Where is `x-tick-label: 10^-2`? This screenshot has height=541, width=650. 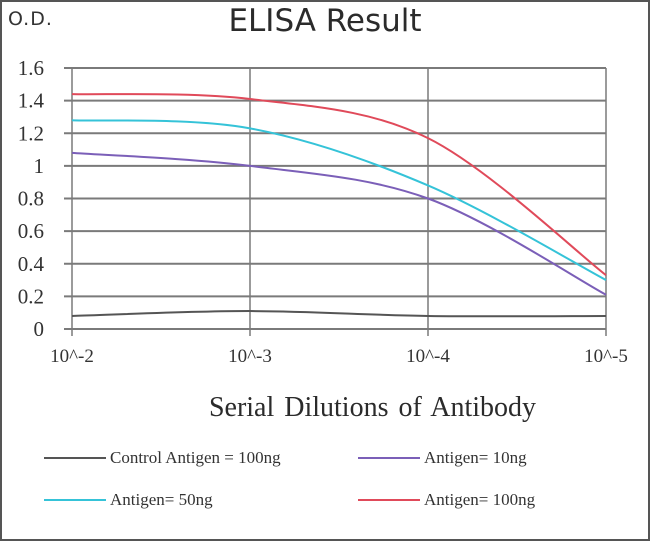
x-tick-label: 10^-2 is located at coordinates (72, 356).